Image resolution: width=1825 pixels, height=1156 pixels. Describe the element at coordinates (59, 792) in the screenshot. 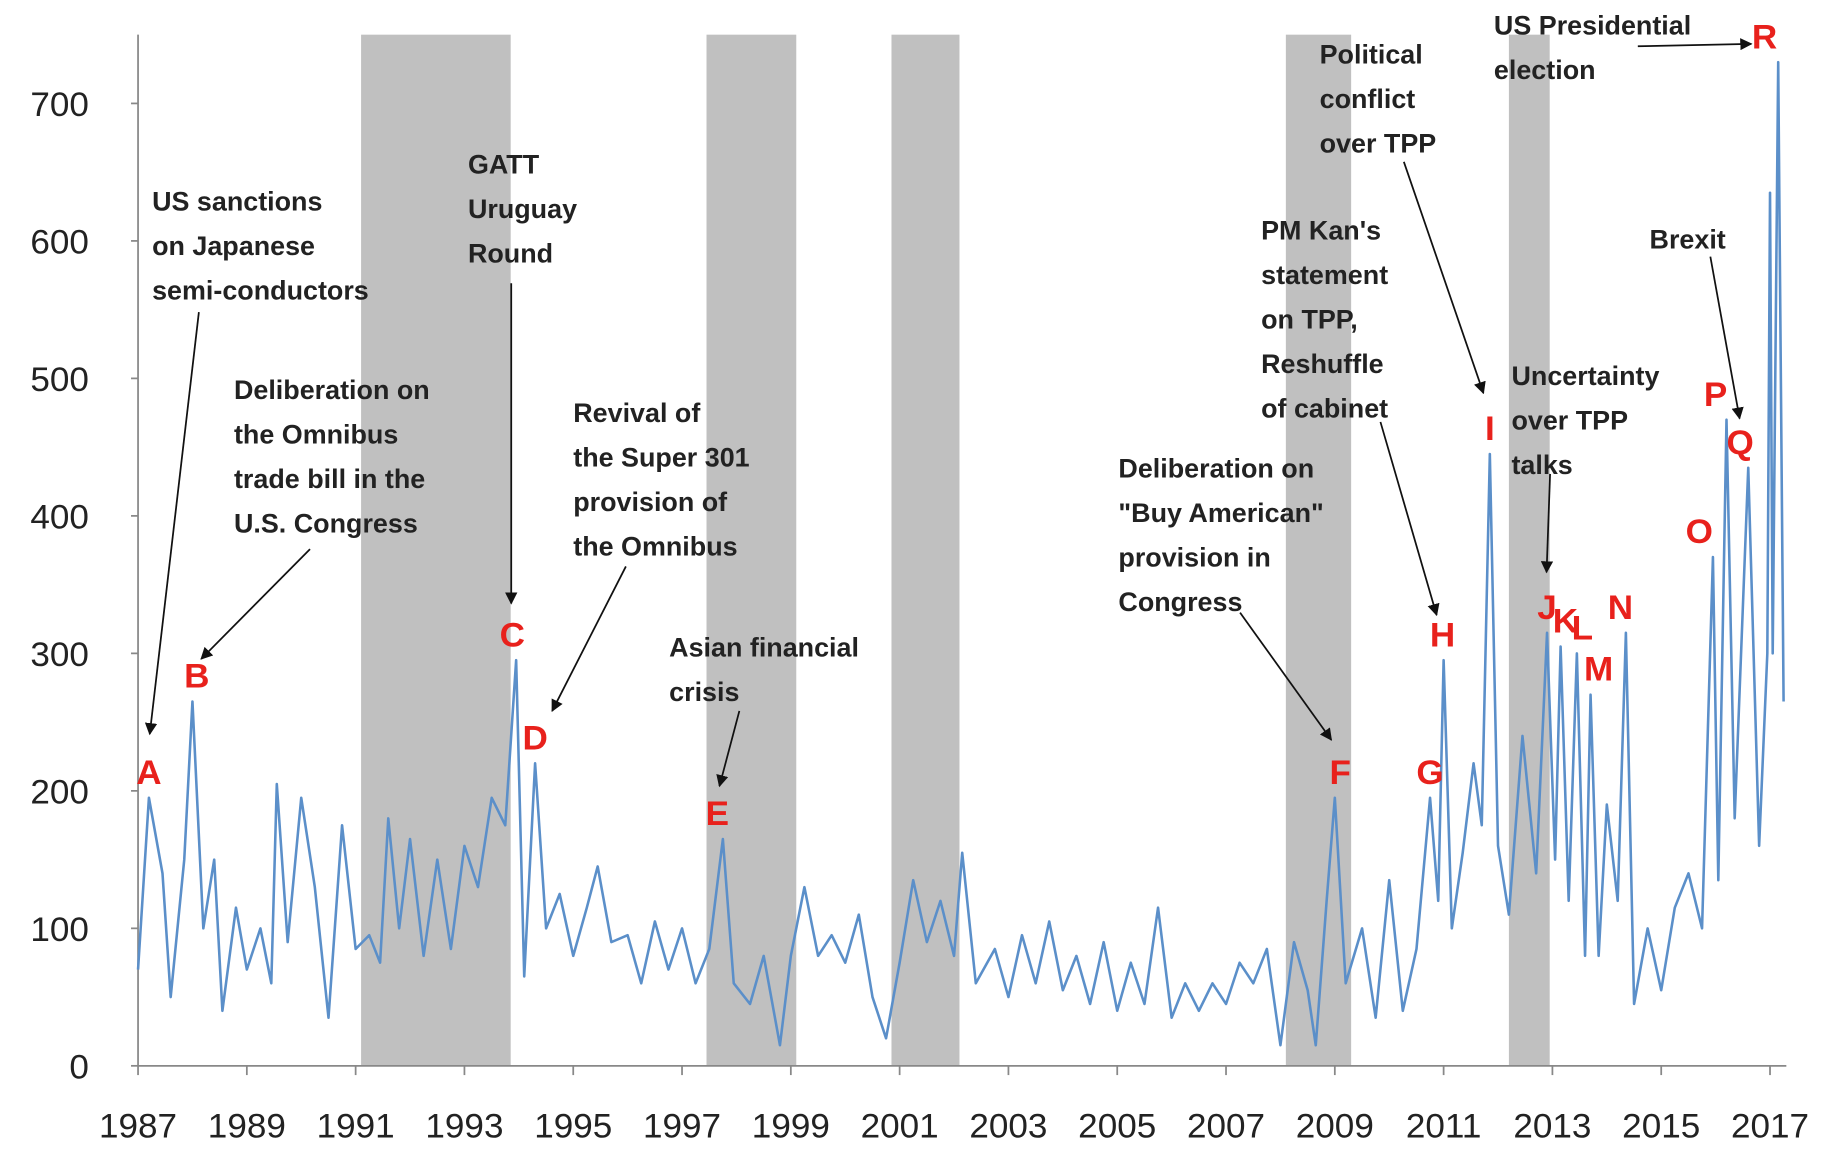

I see `y-tick-label: 200` at that location.